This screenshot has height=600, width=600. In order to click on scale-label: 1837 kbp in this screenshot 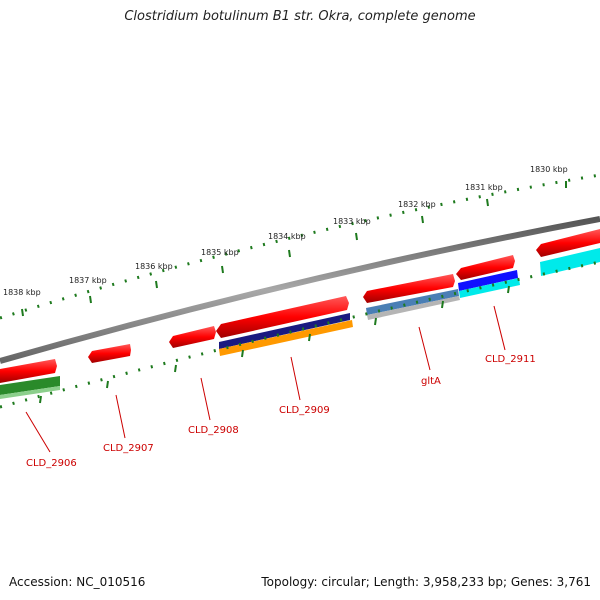, I will do `click(88, 280)`.